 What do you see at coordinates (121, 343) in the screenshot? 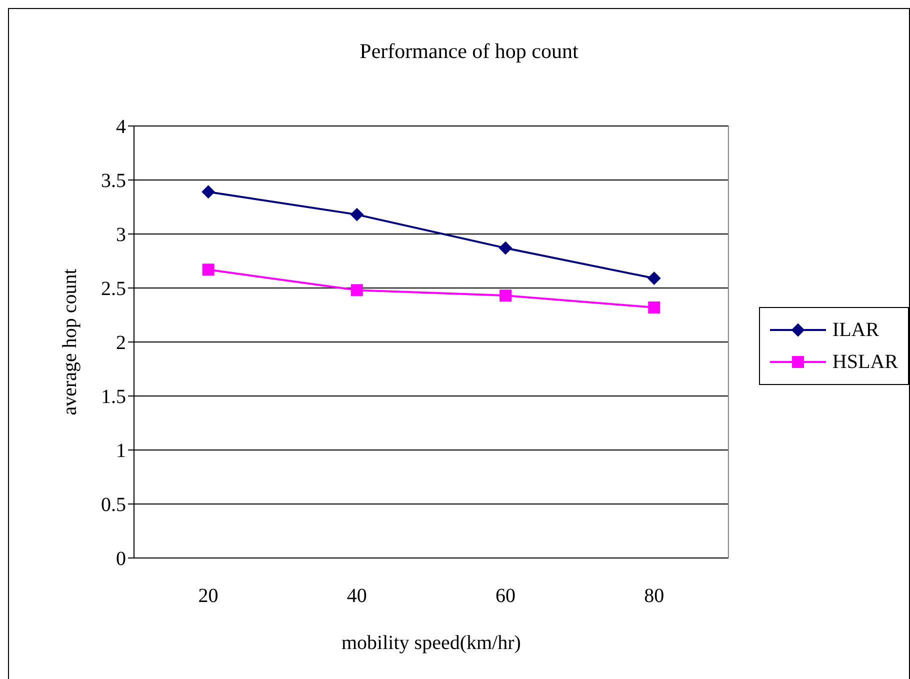
I see `y-tick-label: 2` at bounding box center [121, 343].